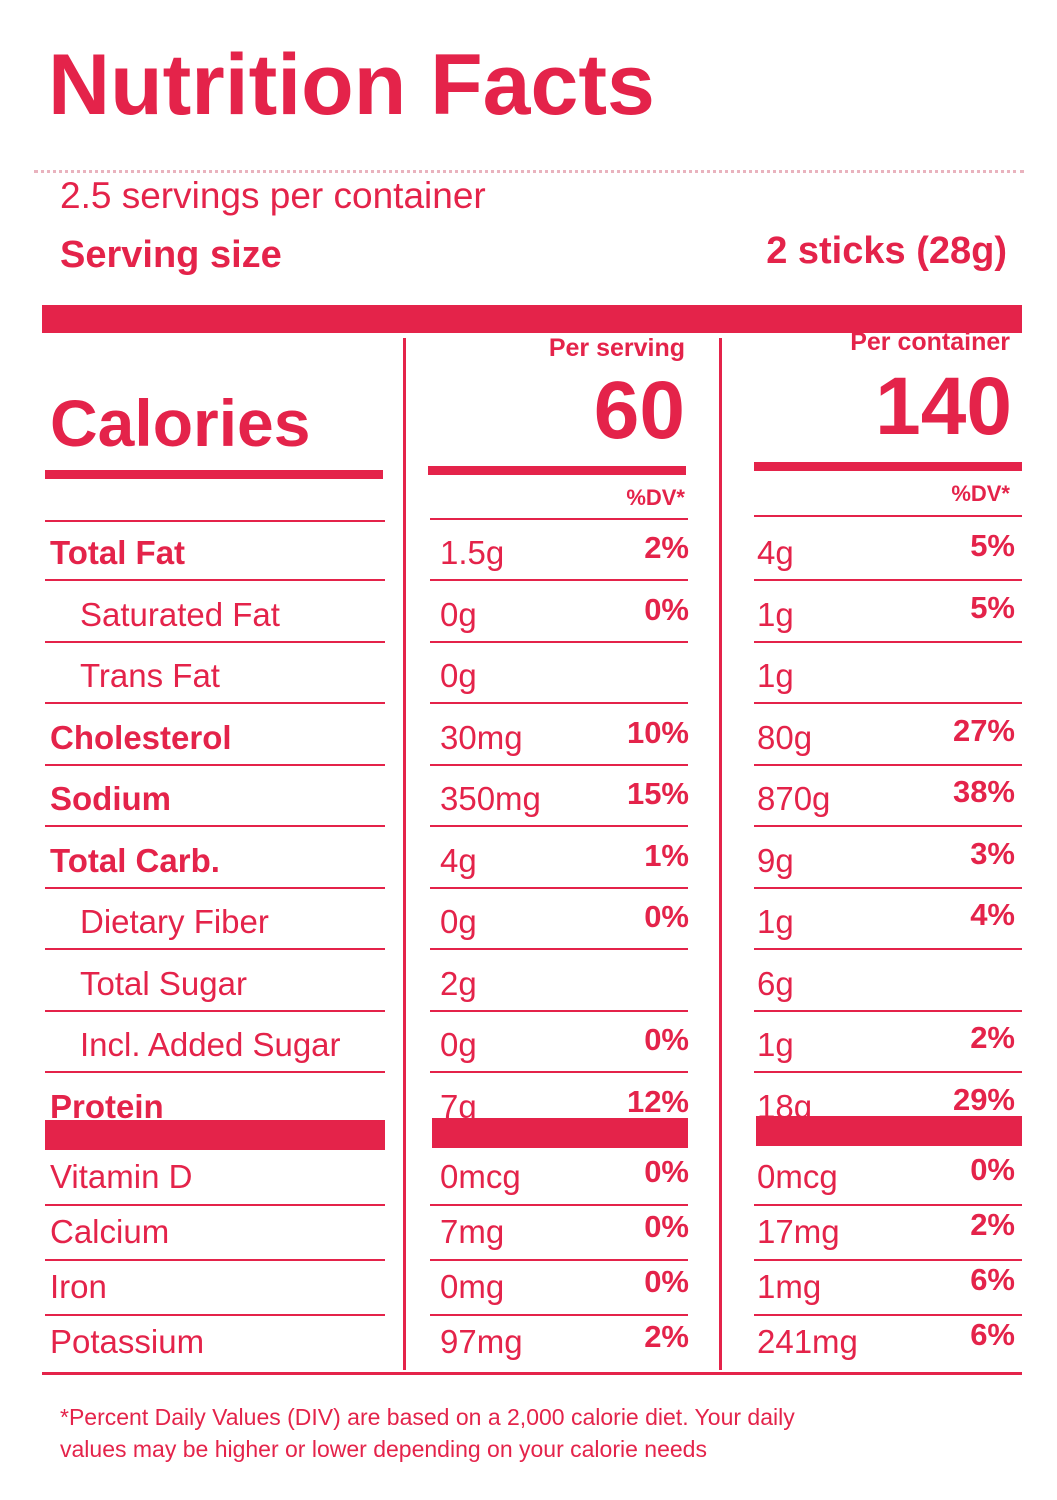 The image size is (1057, 1500). Describe the element at coordinates (775, 860) in the screenshot. I see `container-amount: 9g` at that location.